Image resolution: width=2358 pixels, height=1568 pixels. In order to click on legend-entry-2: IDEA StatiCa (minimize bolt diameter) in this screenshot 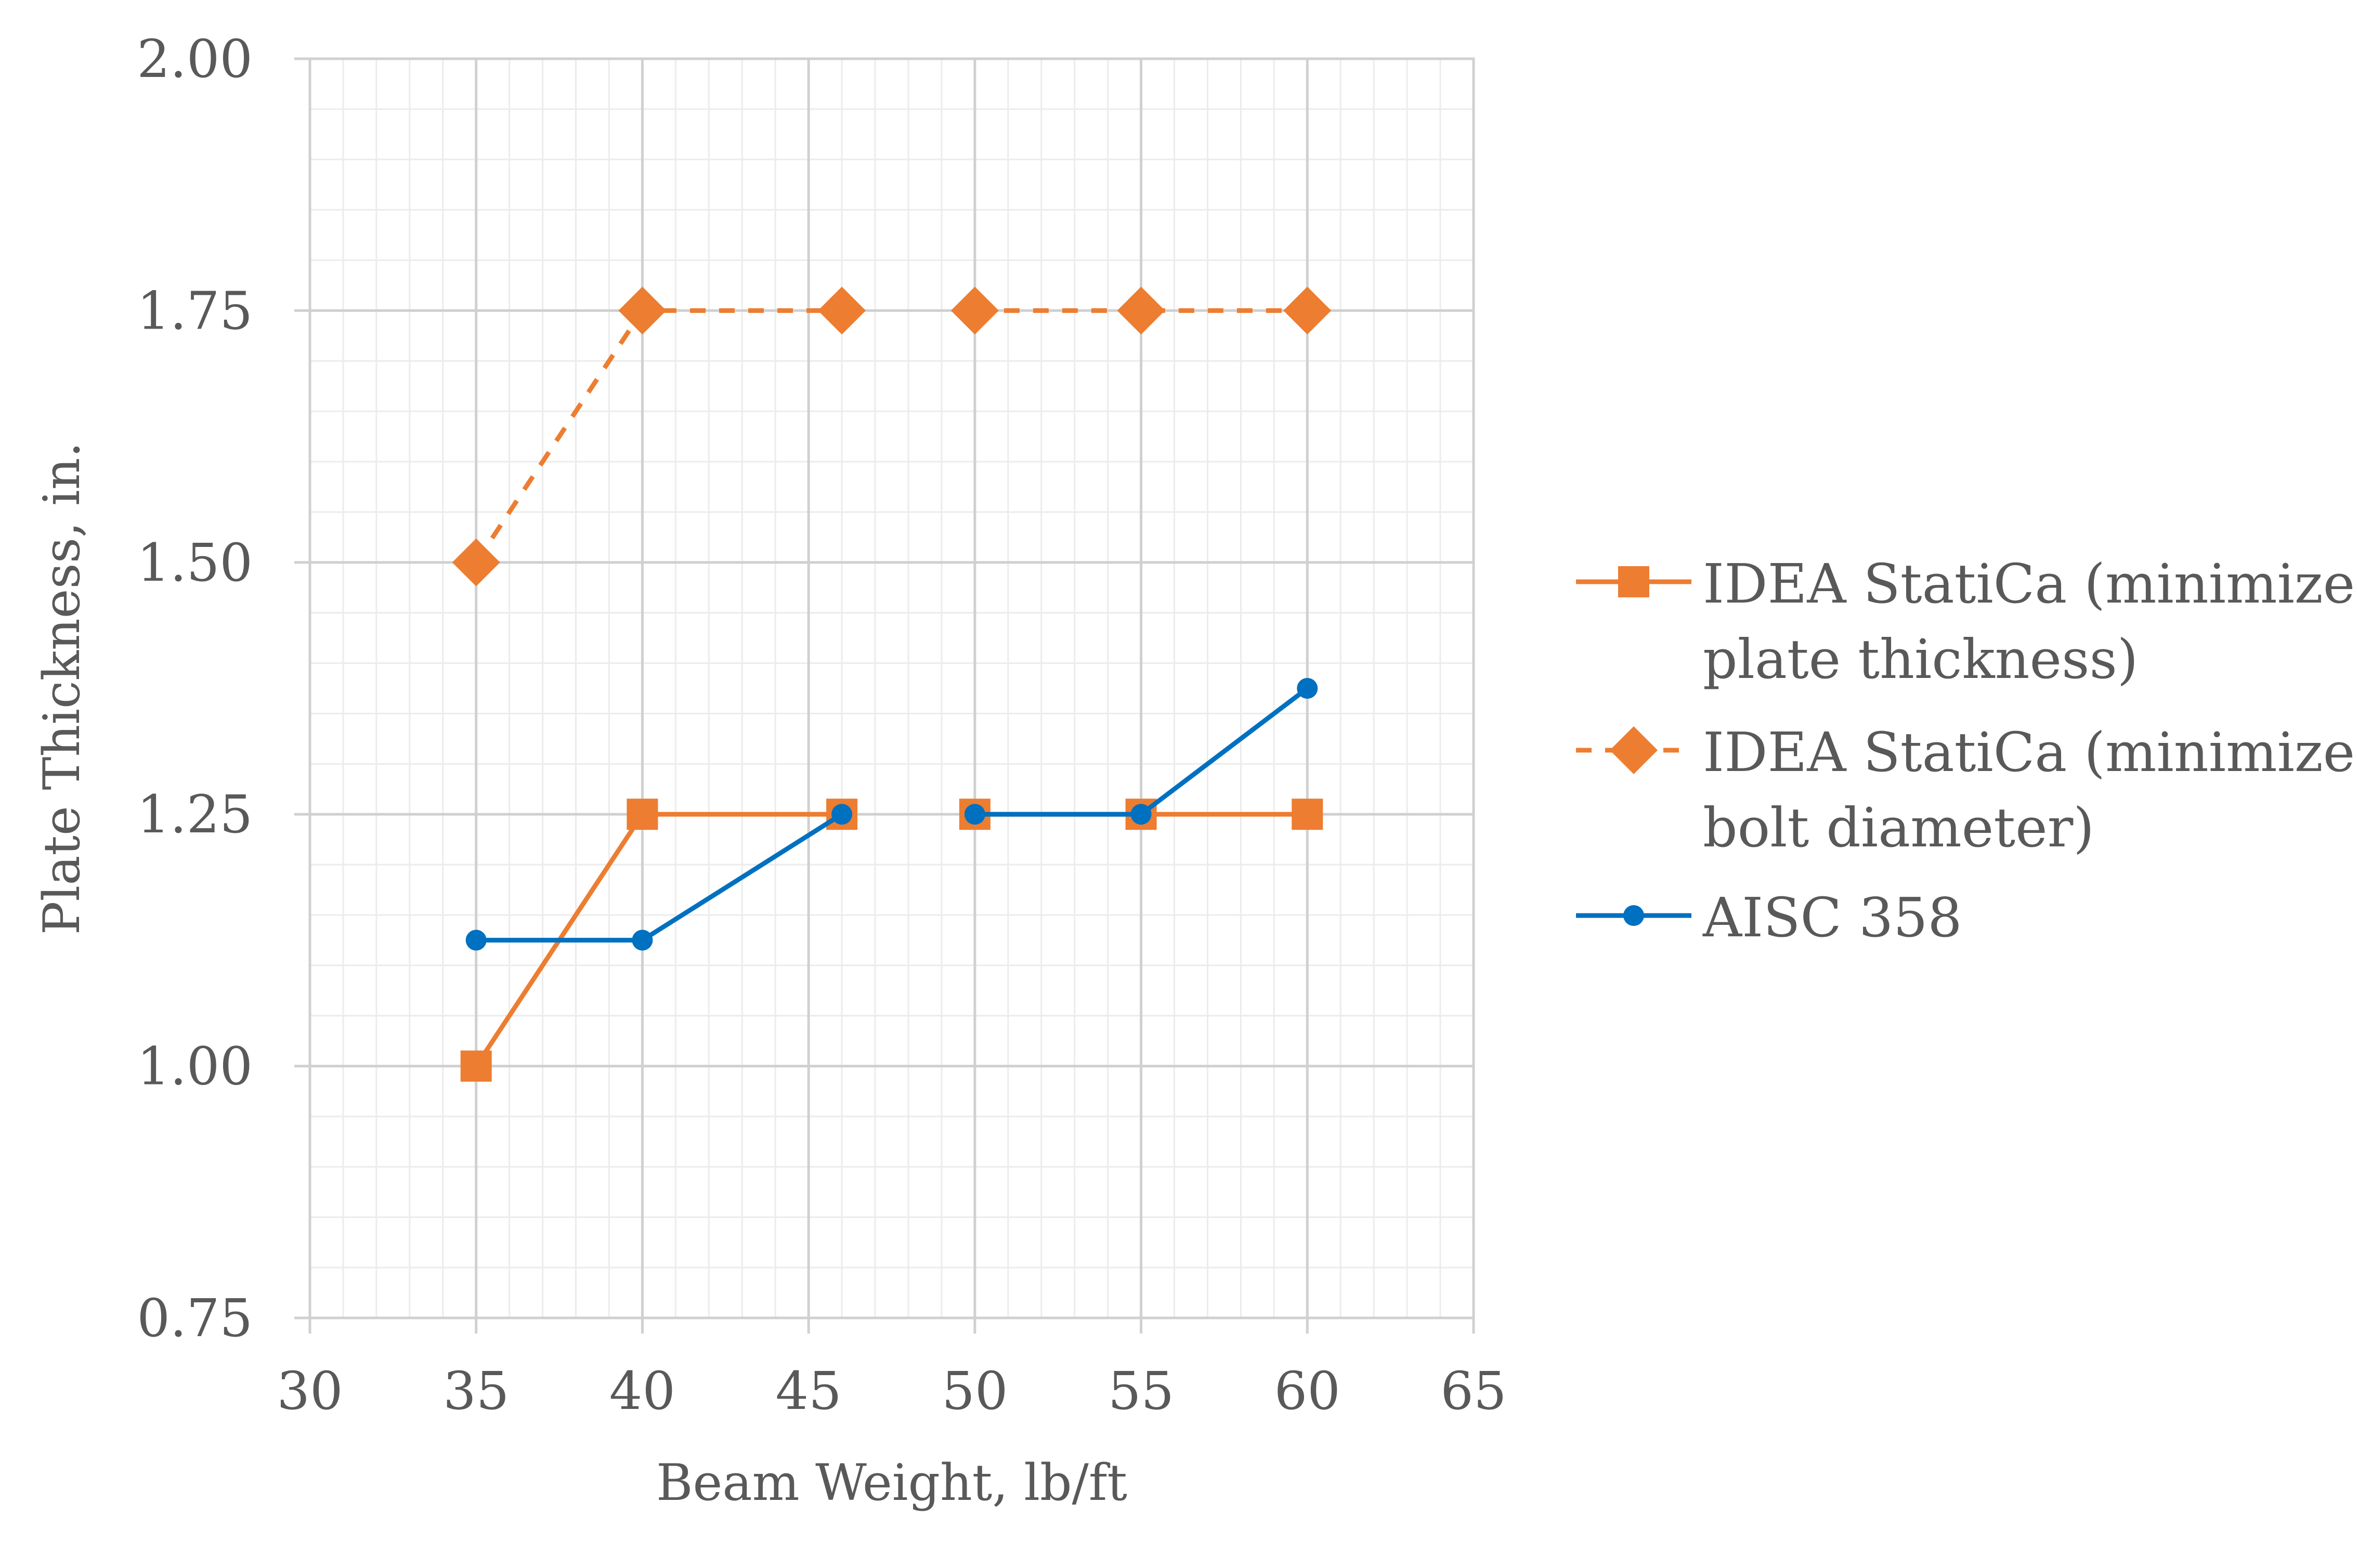, I will do `click(1965, 790)`.